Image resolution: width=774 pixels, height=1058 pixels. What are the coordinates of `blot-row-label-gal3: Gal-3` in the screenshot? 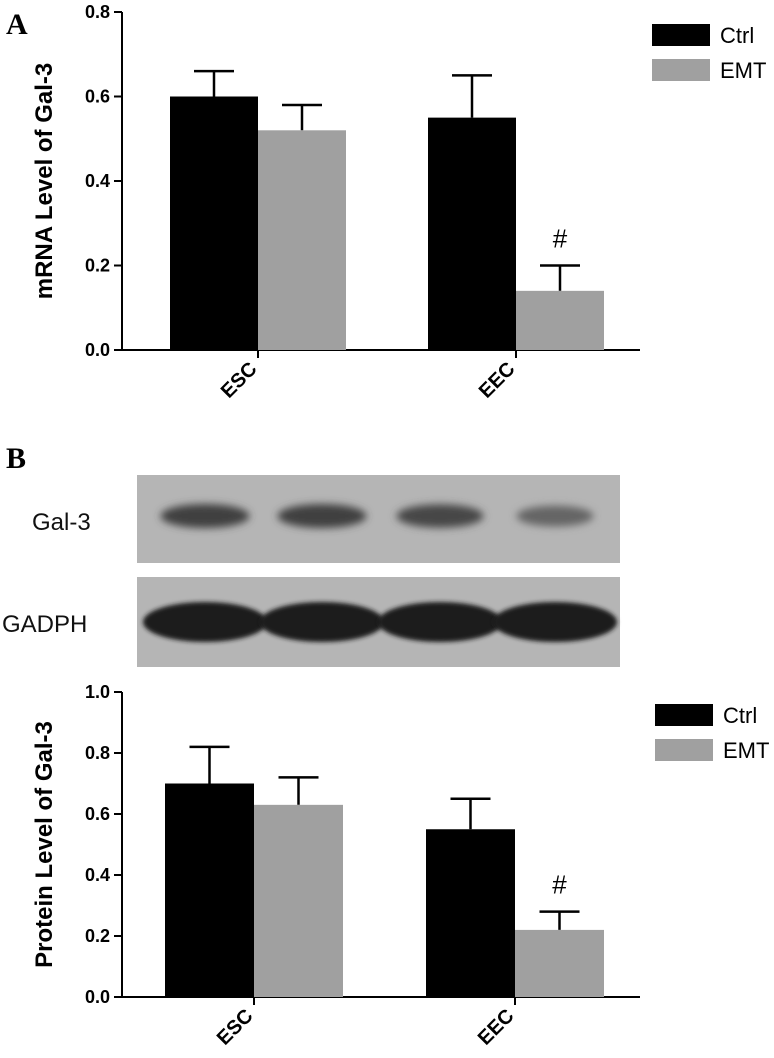 It's located at (61, 522).